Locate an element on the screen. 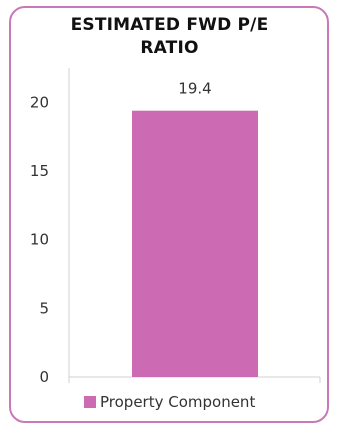 The image size is (339, 429). y-tick-label: 15 is located at coordinates (39, 171).